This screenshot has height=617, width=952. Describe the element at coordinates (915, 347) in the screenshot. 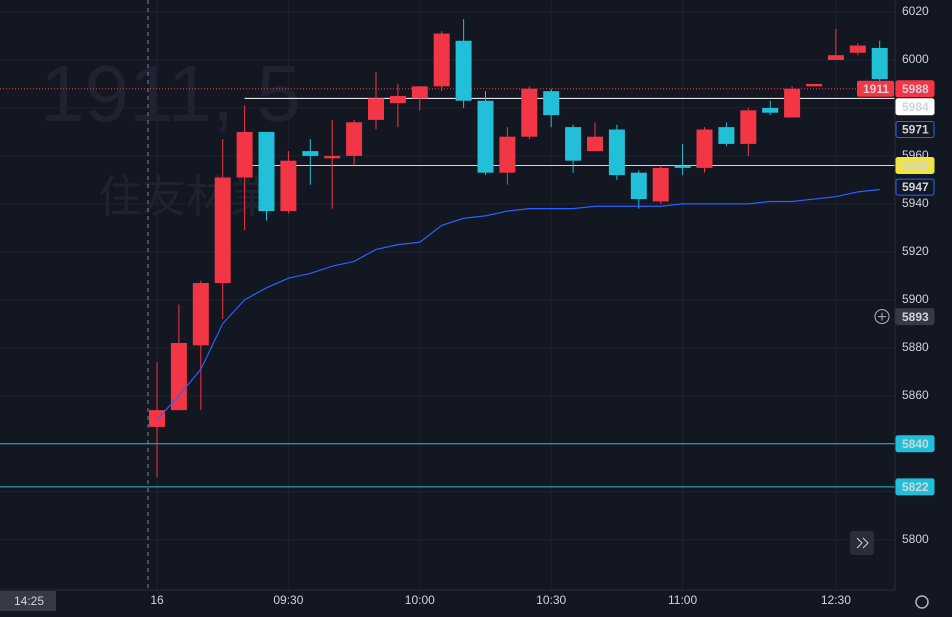

I see `y-tick-label: 5880` at that location.